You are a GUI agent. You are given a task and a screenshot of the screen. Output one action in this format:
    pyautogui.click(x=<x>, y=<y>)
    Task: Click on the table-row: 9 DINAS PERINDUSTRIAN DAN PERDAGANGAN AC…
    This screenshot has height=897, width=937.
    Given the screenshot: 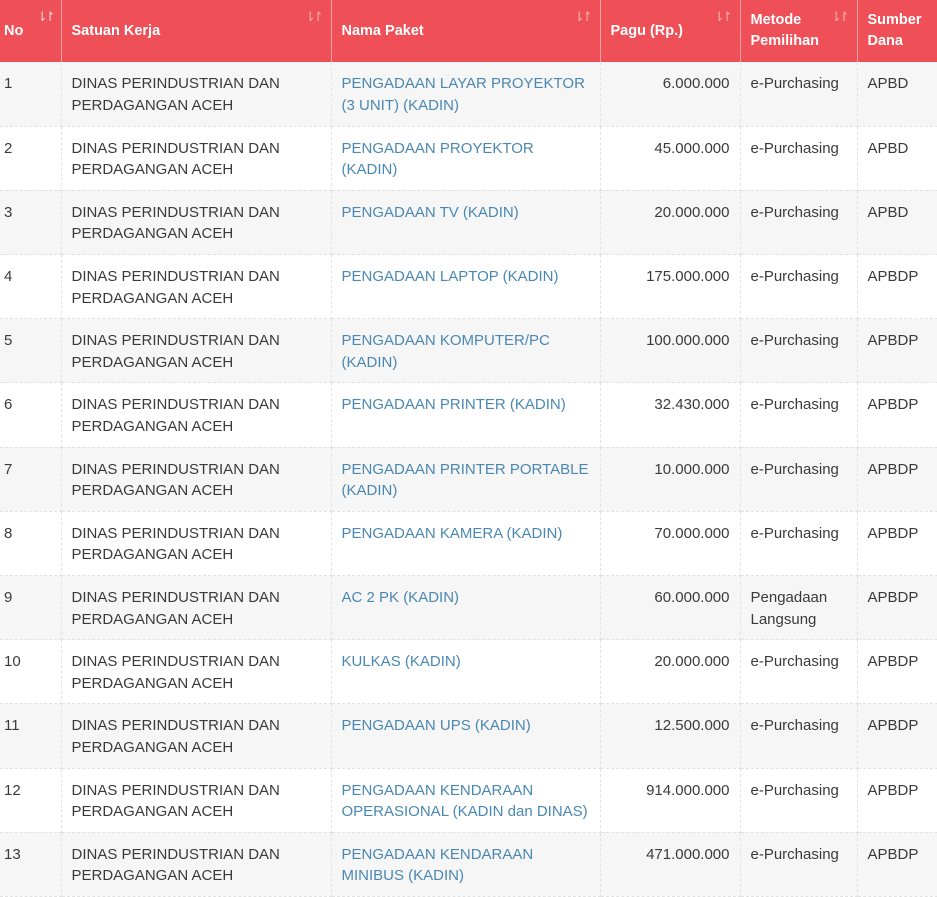 What is the action you would take?
    pyautogui.click(x=468, y=608)
    